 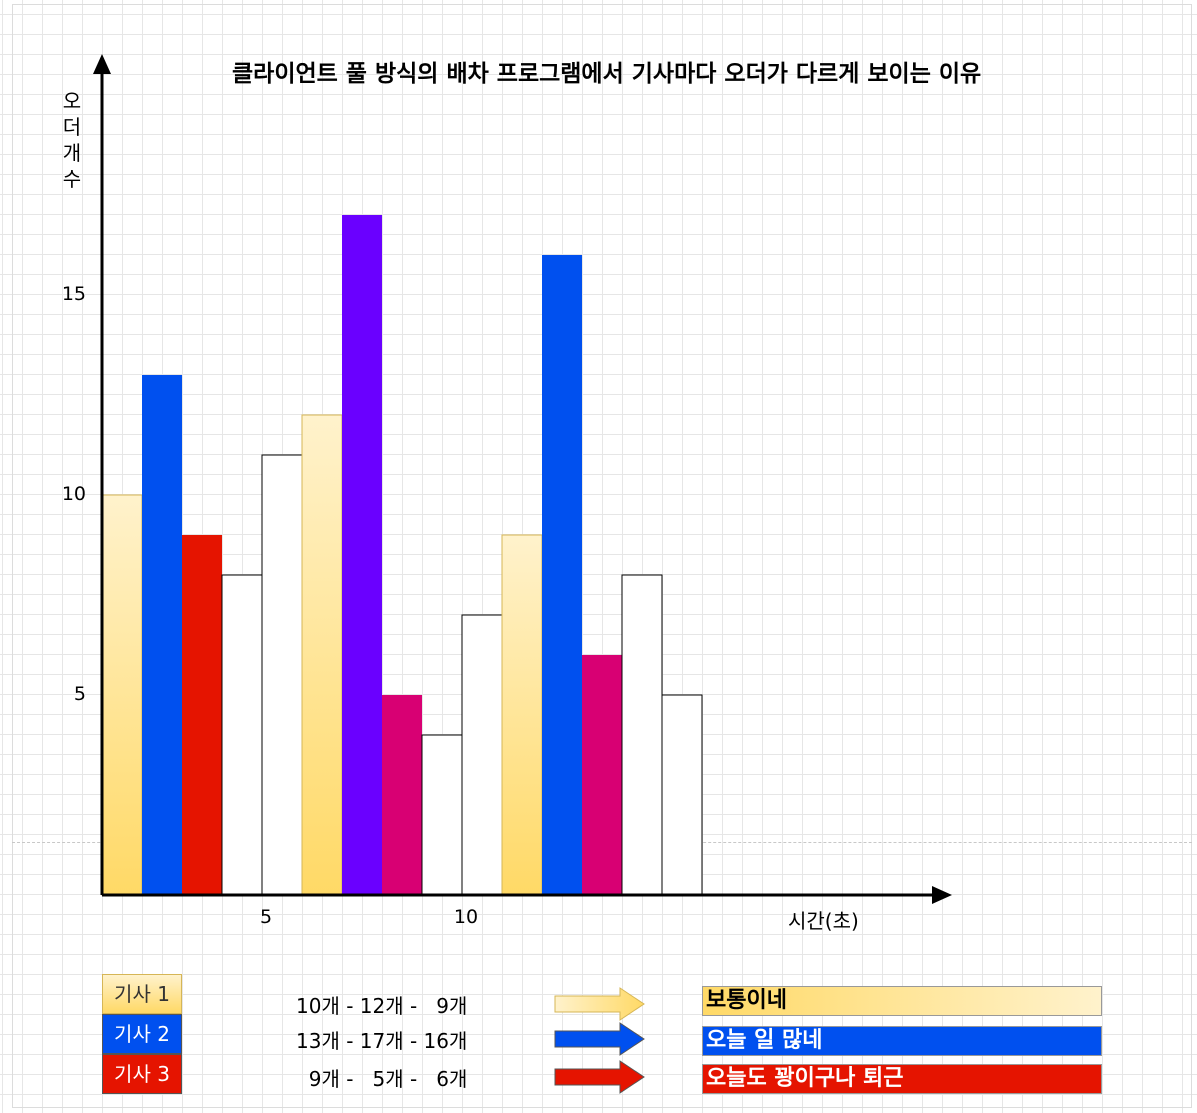 I want to click on legend-entry-1: 기사 1, so click(x=142, y=994).